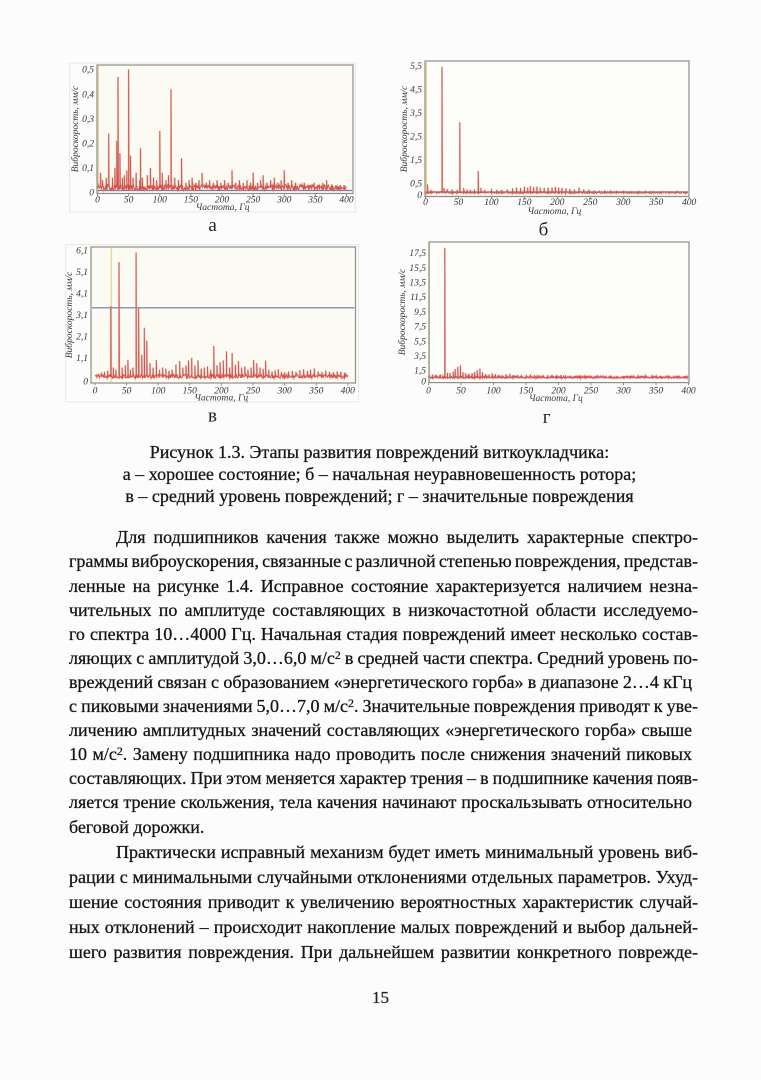 This screenshot has height=1080, width=761. I want to click on svg-text: 0,2, so click(88, 145).